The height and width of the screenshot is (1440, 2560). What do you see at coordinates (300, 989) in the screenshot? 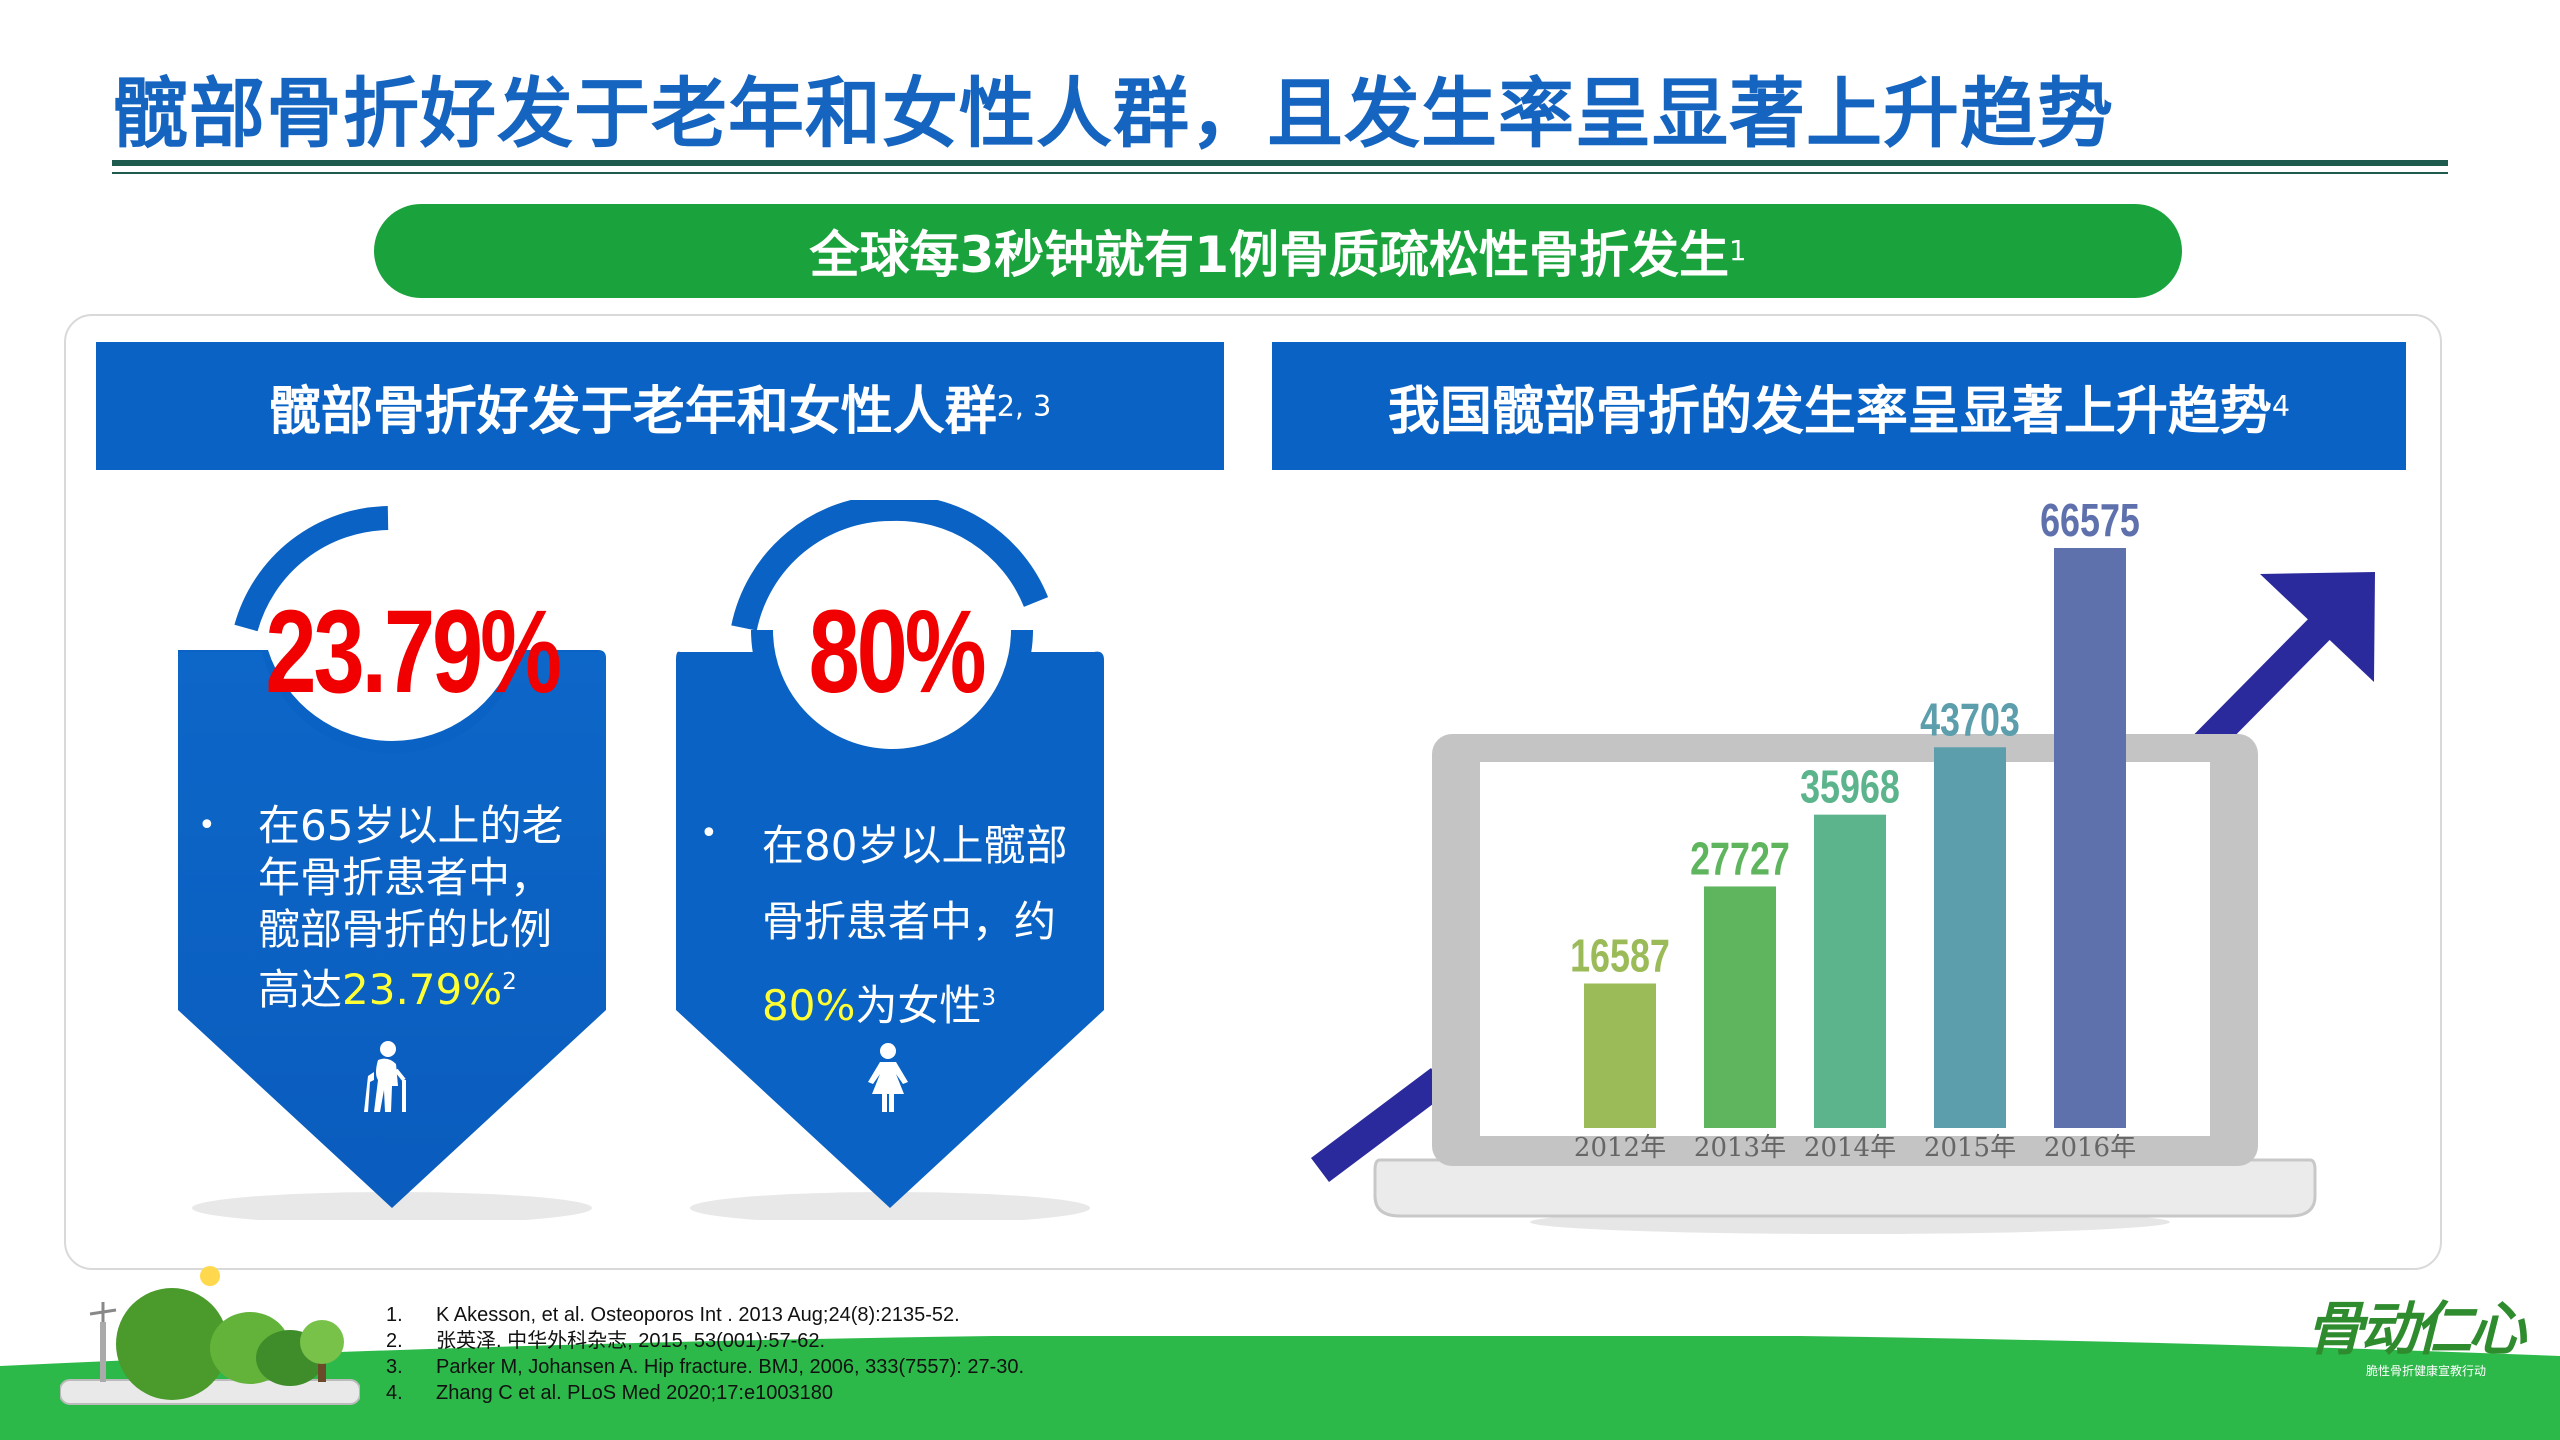
I see `stat-text-line: 高达` at bounding box center [300, 989].